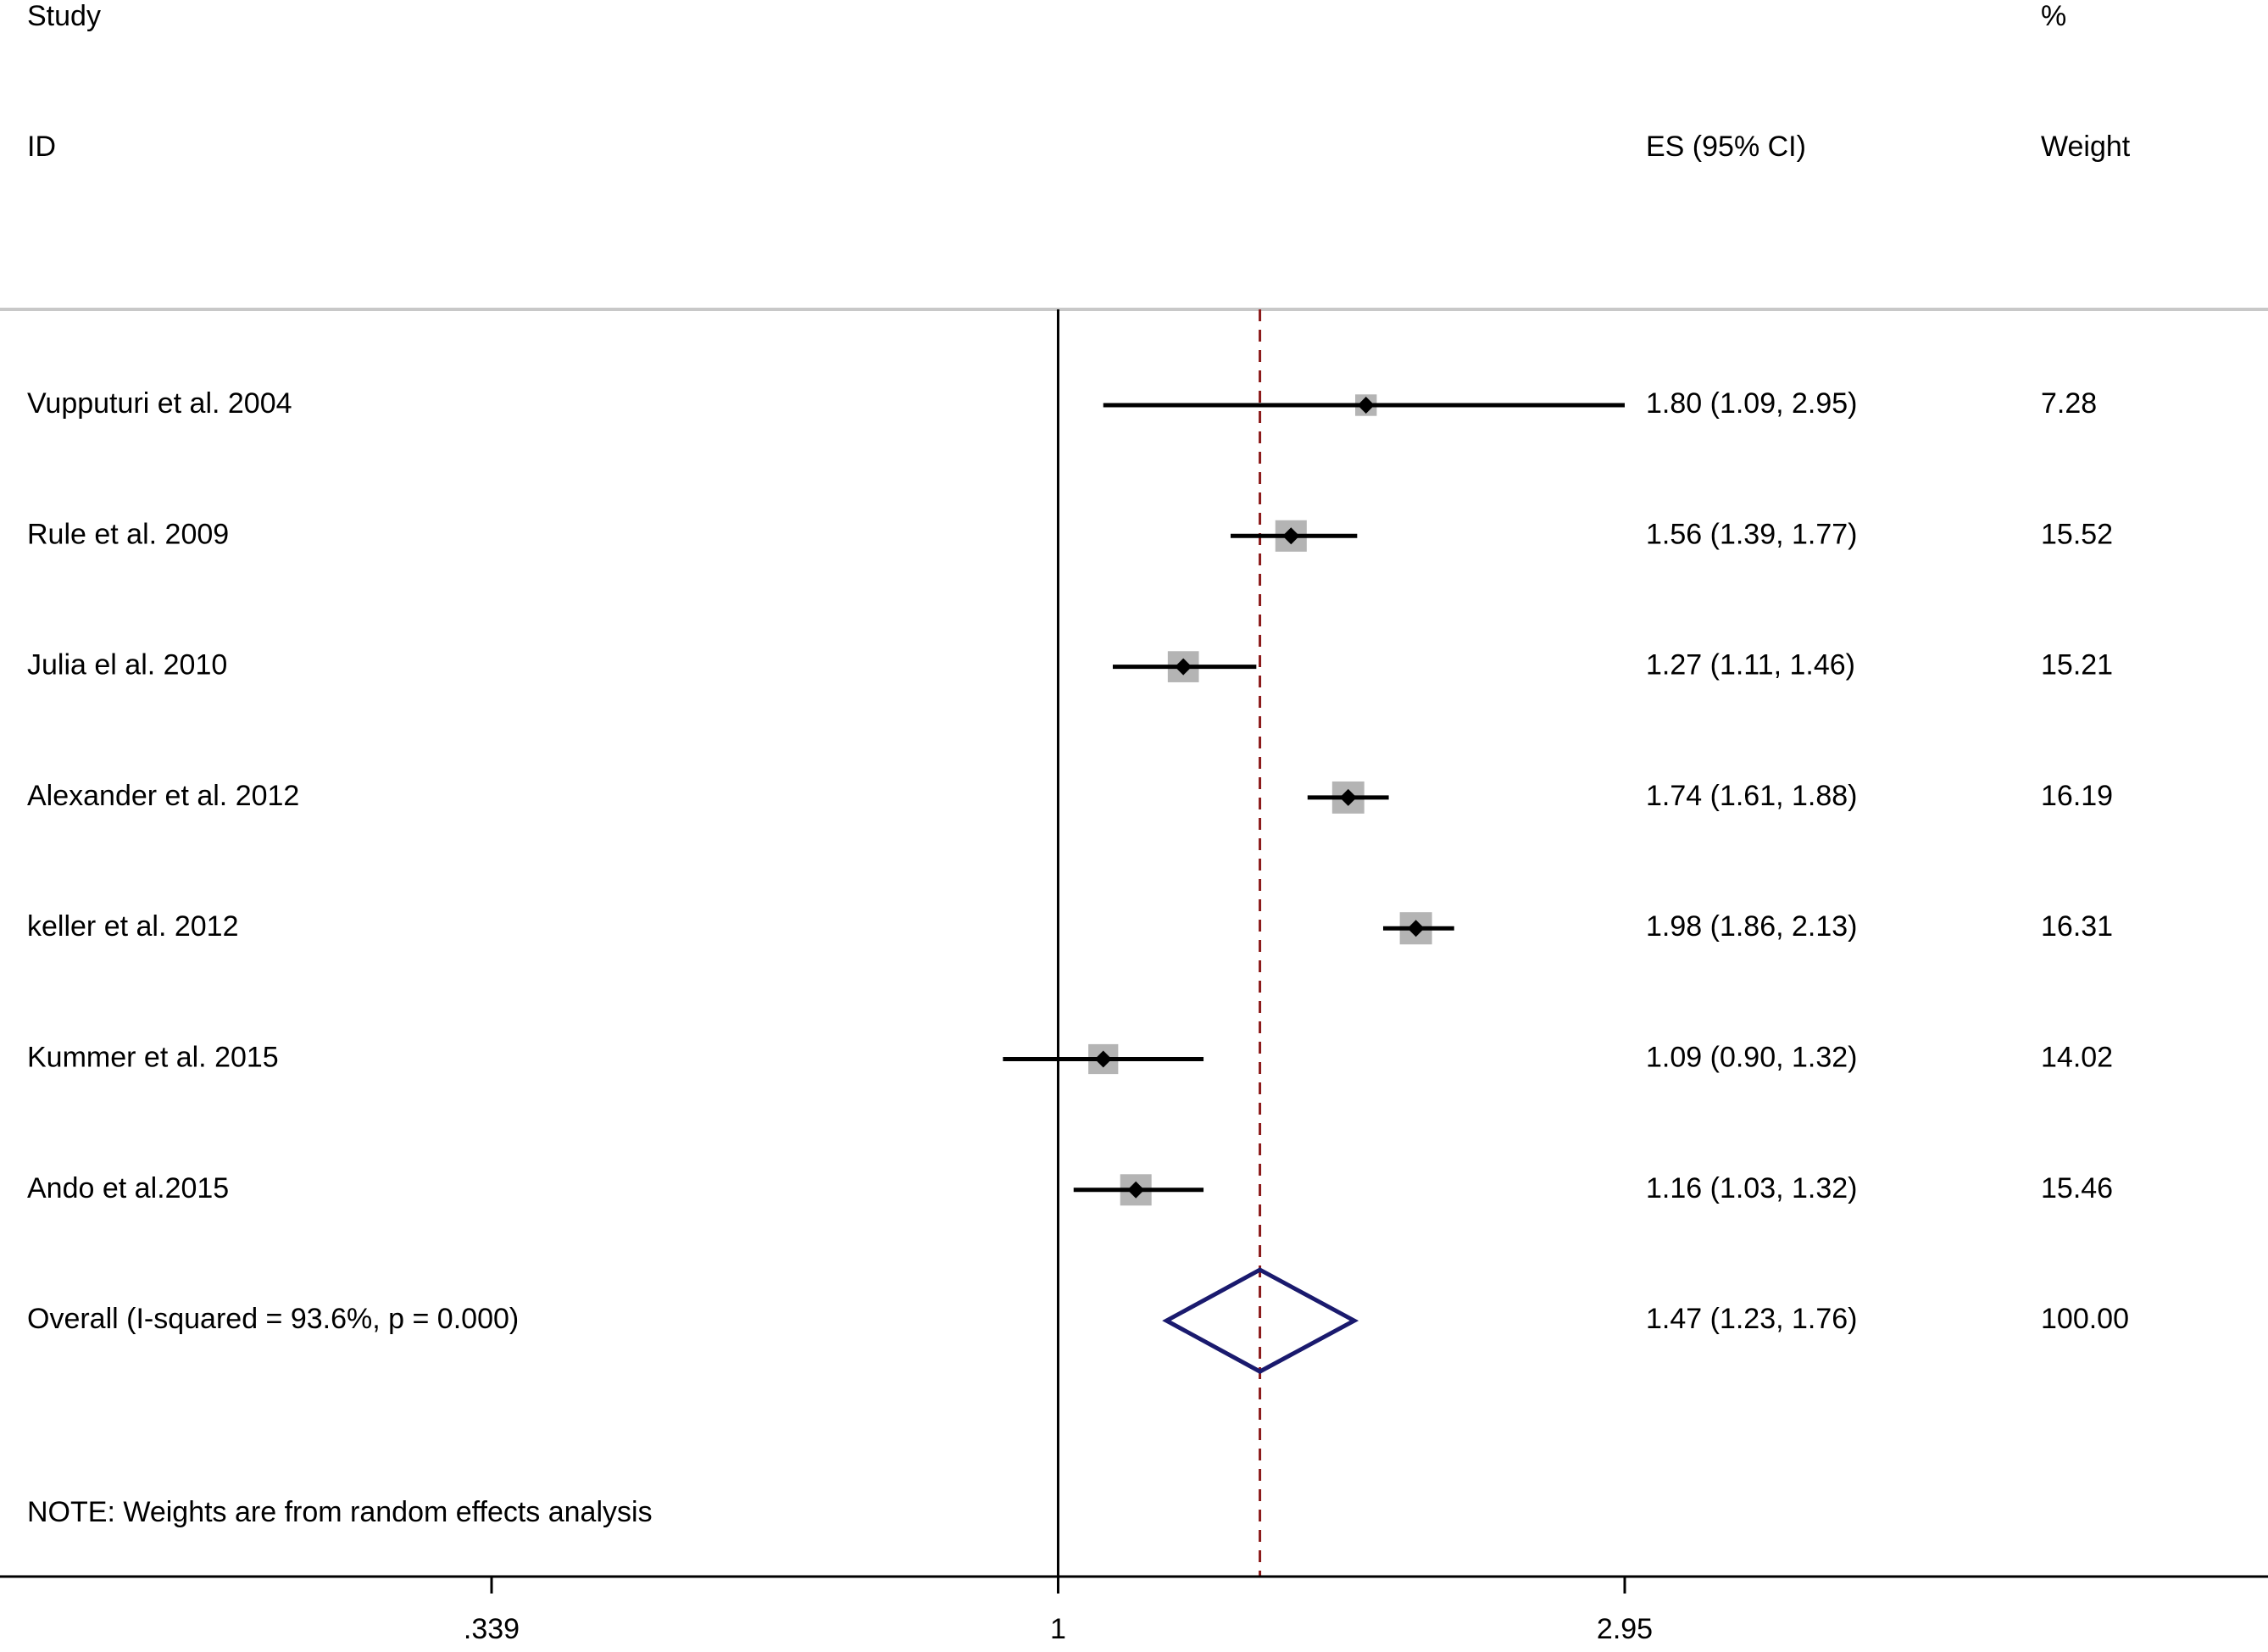  I want to click on weight-text: 14.02, so click(2077, 1057).